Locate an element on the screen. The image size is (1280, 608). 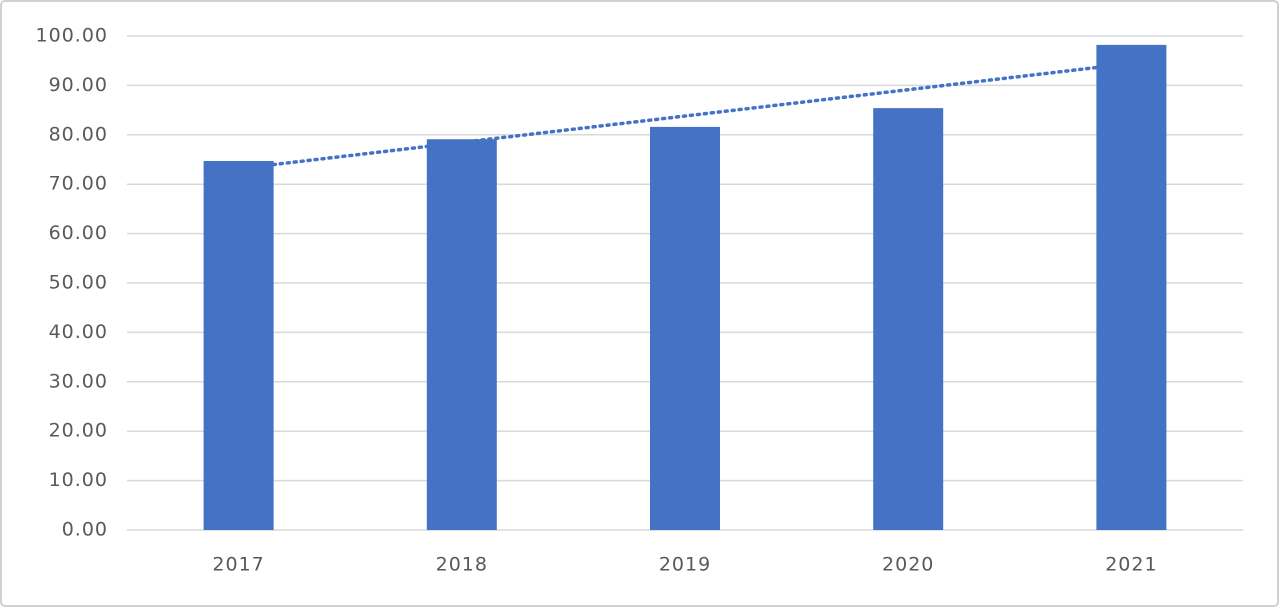
y-tick-label: 0.00 is located at coordinates (85, 530).